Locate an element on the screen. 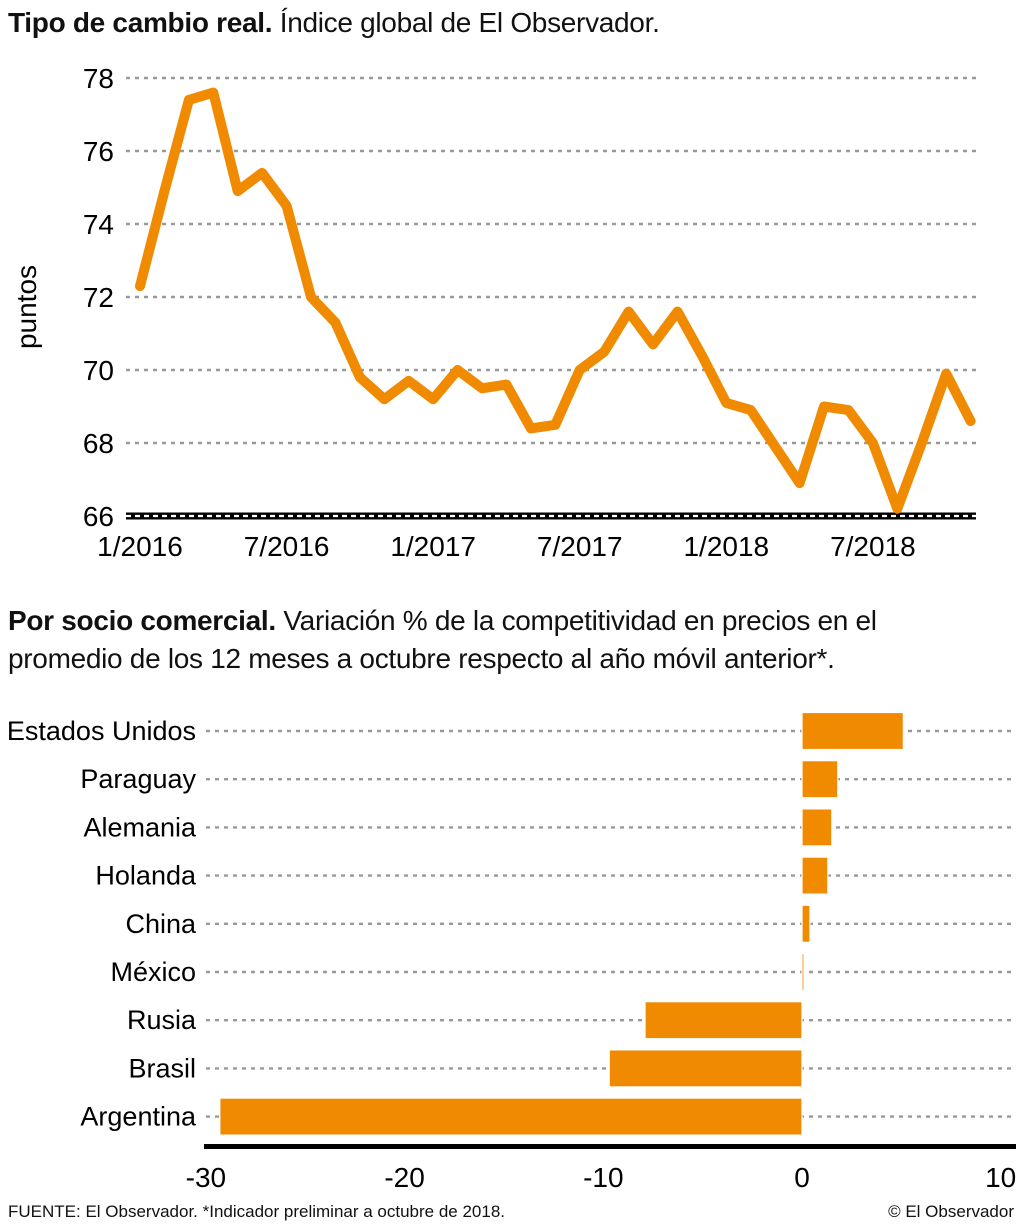  bar-label: Rusia is located at coordinates (162, 1020).